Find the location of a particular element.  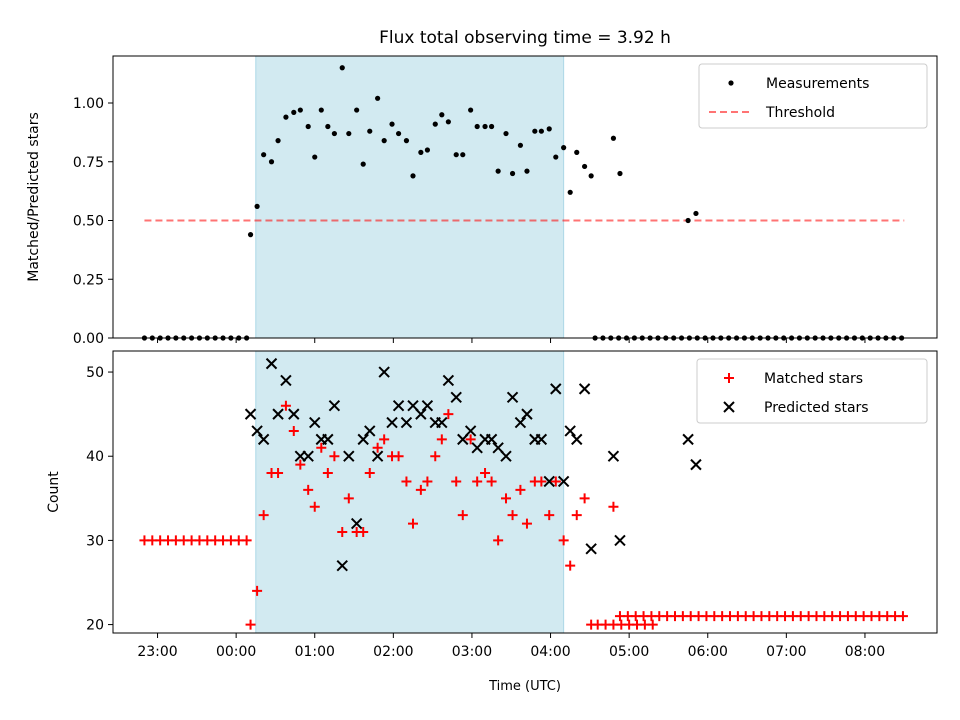

top-legend: Measurements Threshold is located at coordinates (813, 96).